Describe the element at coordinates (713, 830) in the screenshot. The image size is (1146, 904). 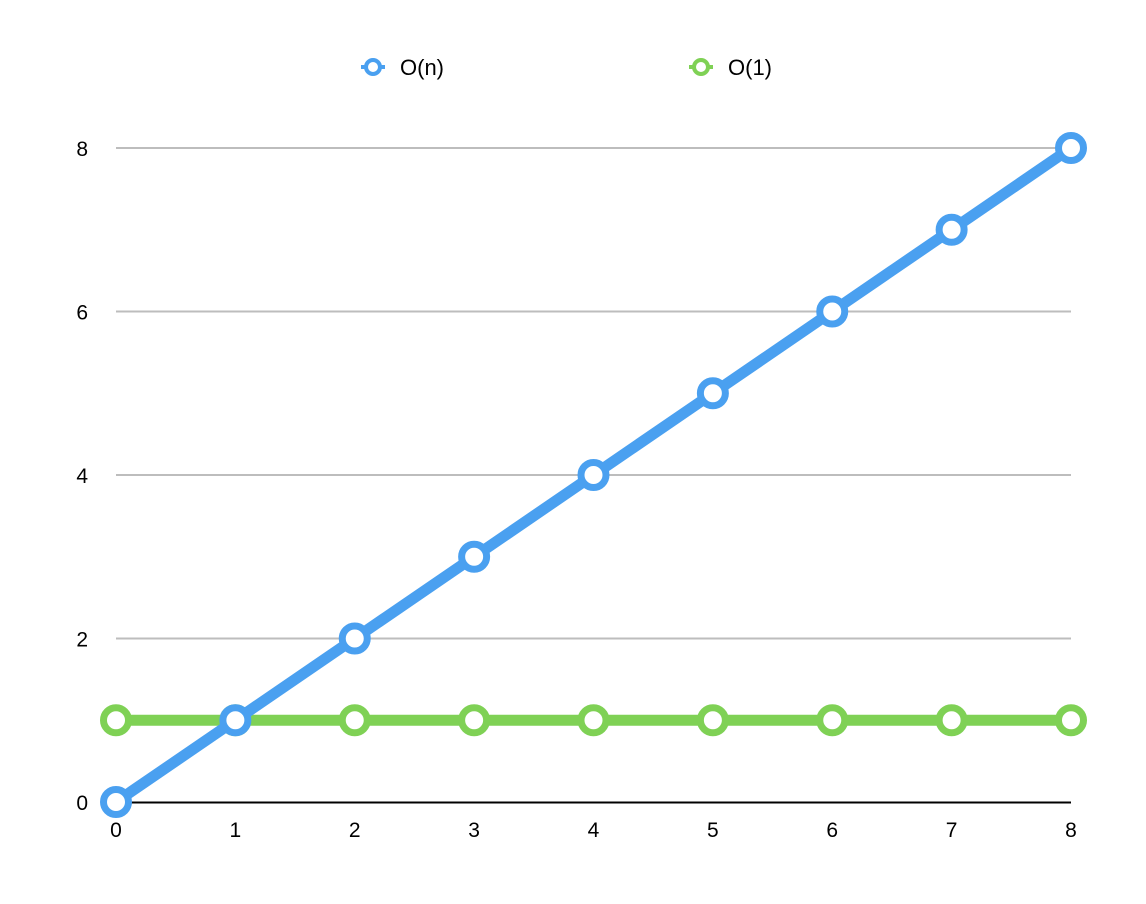
I see `x-tick-label: 5` at that location.